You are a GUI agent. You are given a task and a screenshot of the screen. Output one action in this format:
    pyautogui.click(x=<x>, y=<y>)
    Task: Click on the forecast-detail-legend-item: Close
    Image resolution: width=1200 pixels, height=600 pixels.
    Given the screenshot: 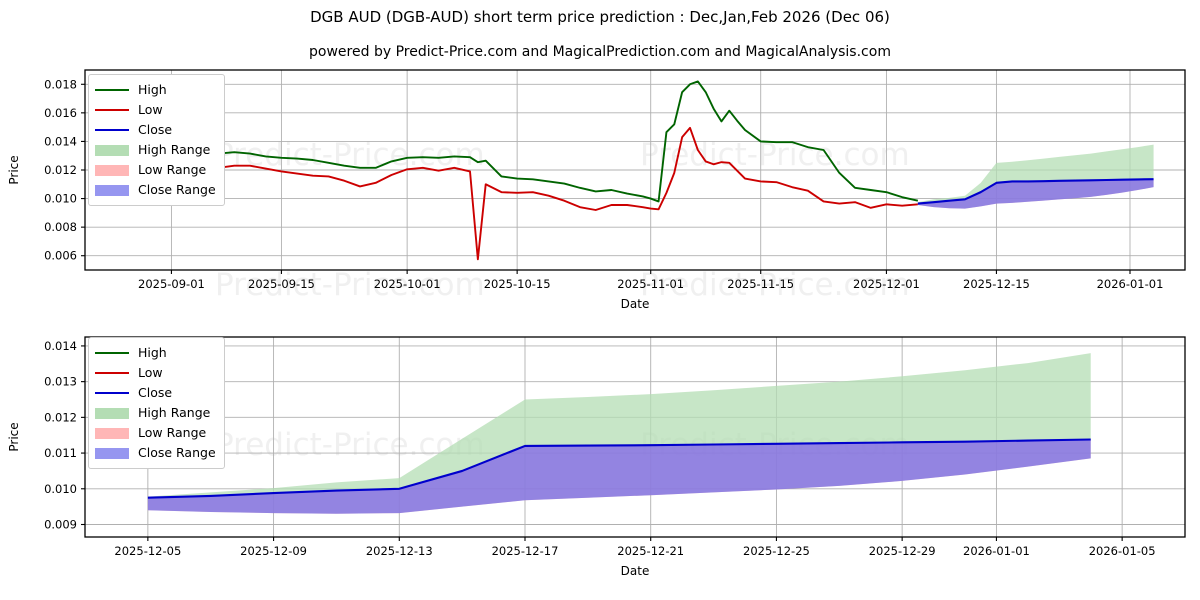 What is the action you would take?
    pyautogui.click(x=155, y=393)
    